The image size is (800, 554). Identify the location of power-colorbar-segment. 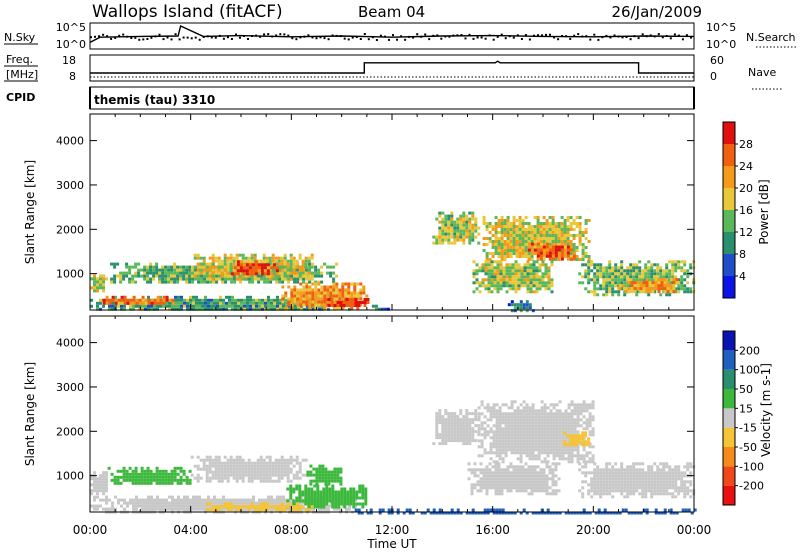
(729, 265).